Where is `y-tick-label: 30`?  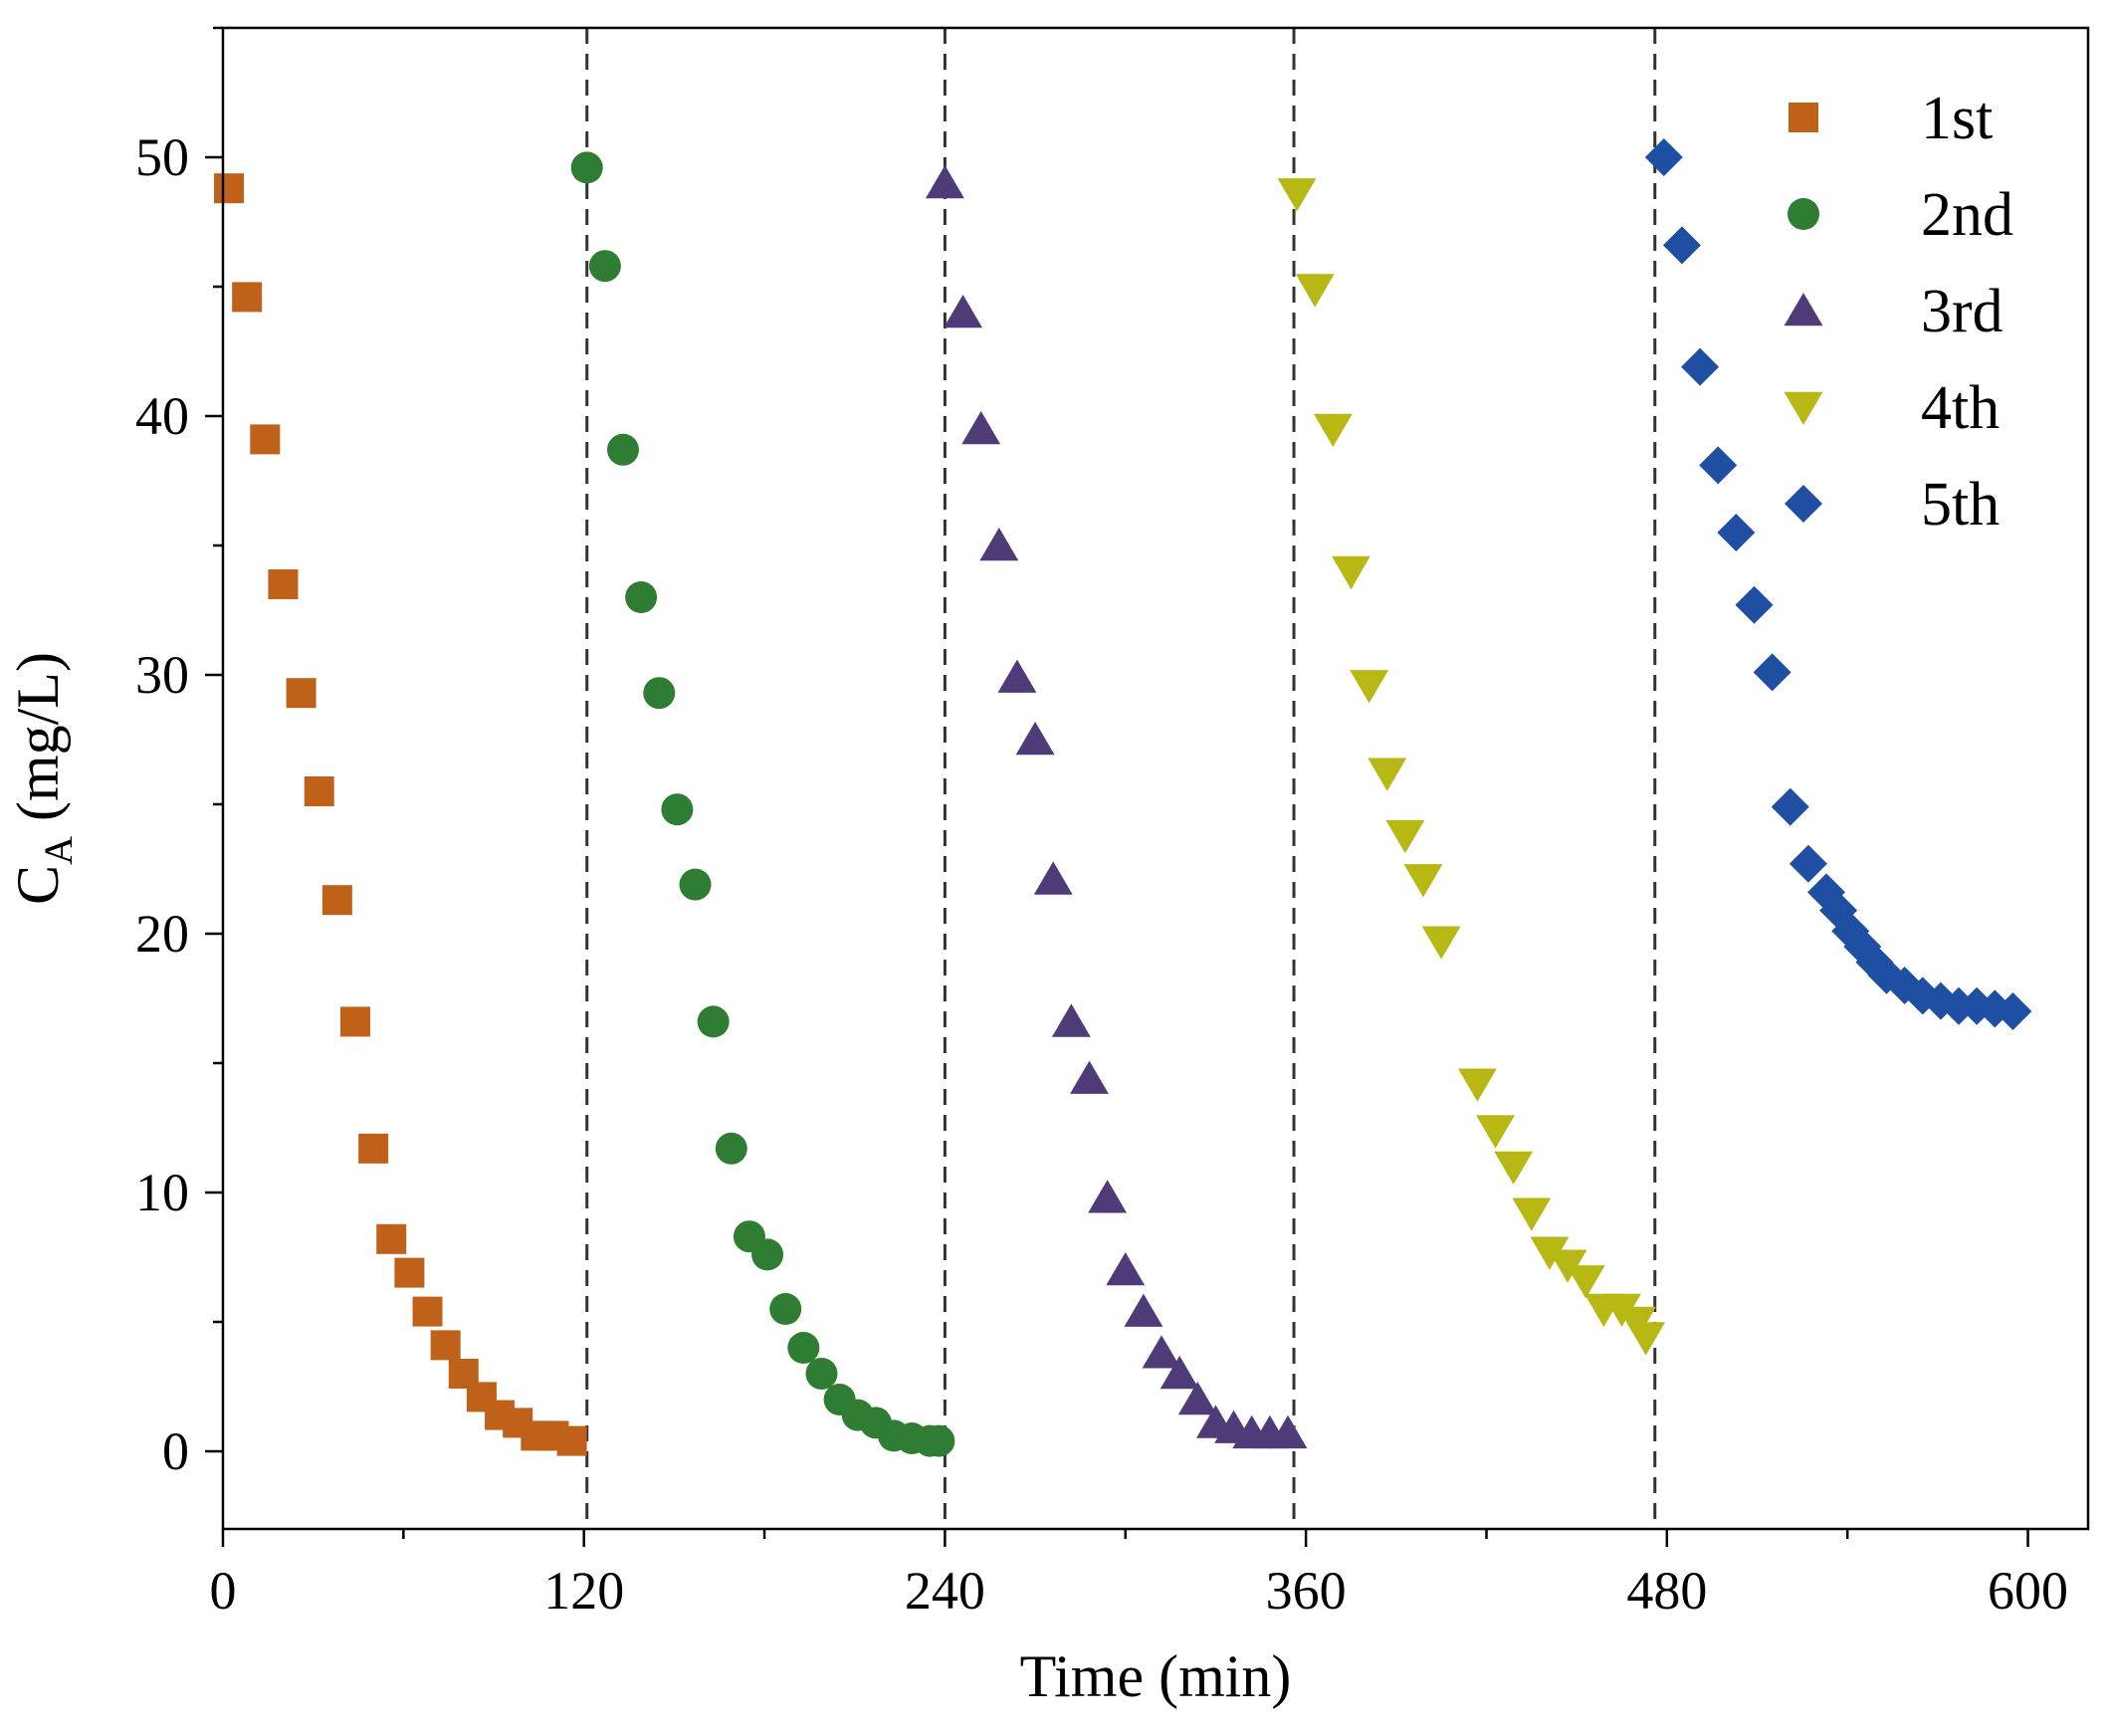 y-tick-label: 30 is located at coordinates (162, 675).